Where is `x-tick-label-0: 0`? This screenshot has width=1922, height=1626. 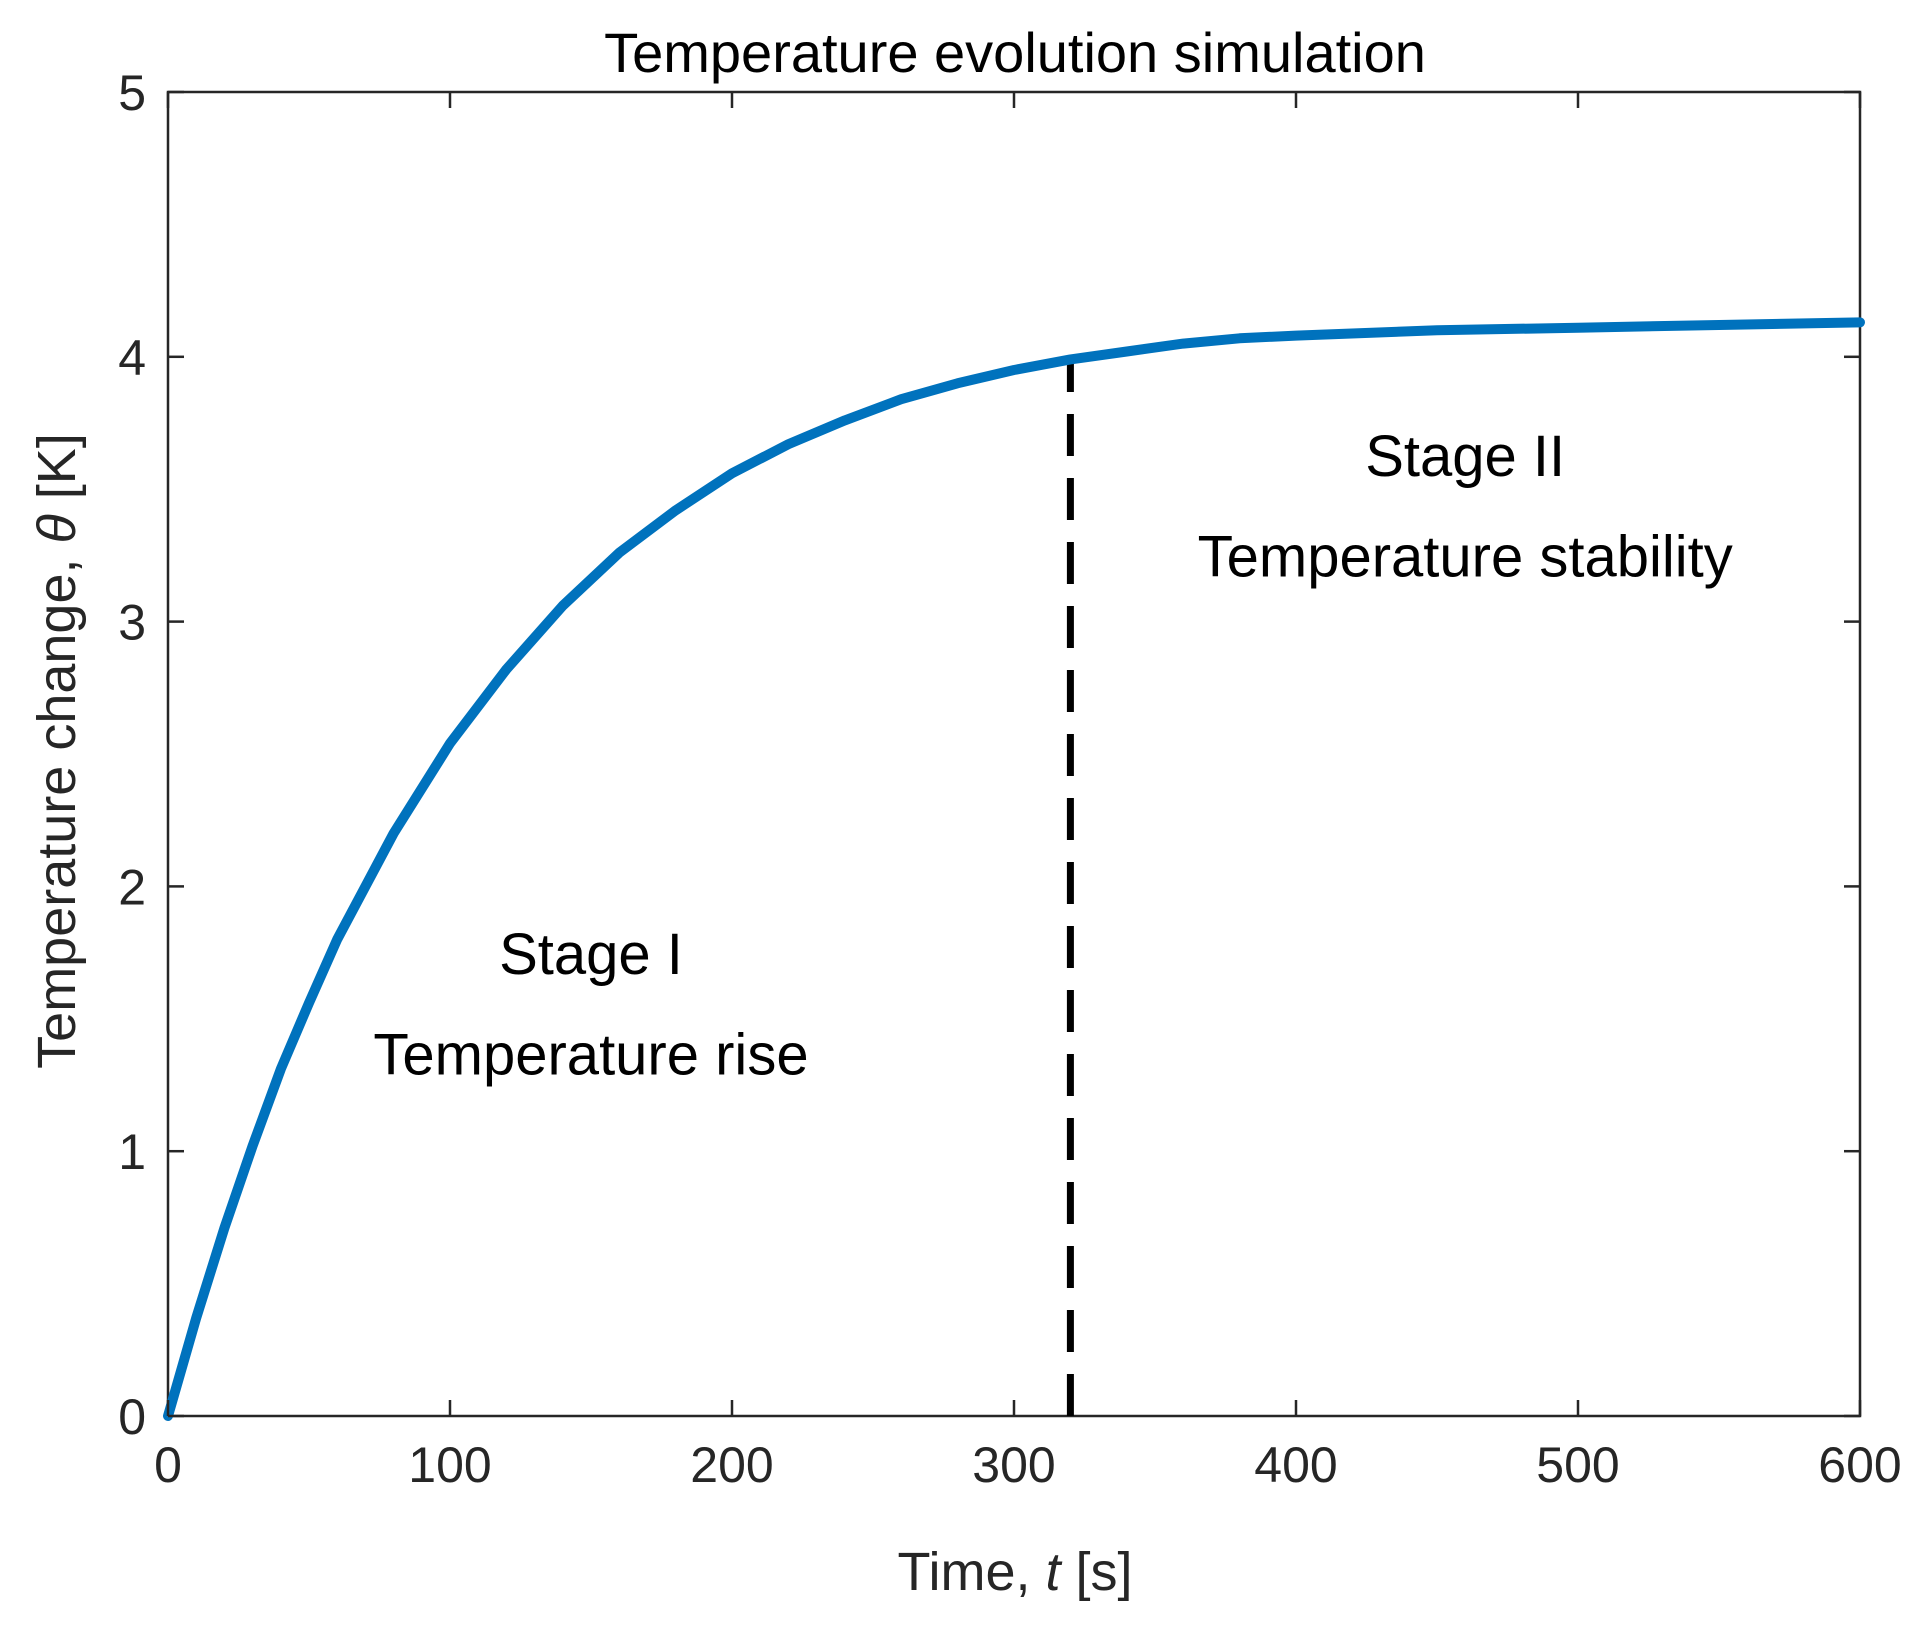
x-tick-label-0: 0 is located at coordinates (168, 1465).